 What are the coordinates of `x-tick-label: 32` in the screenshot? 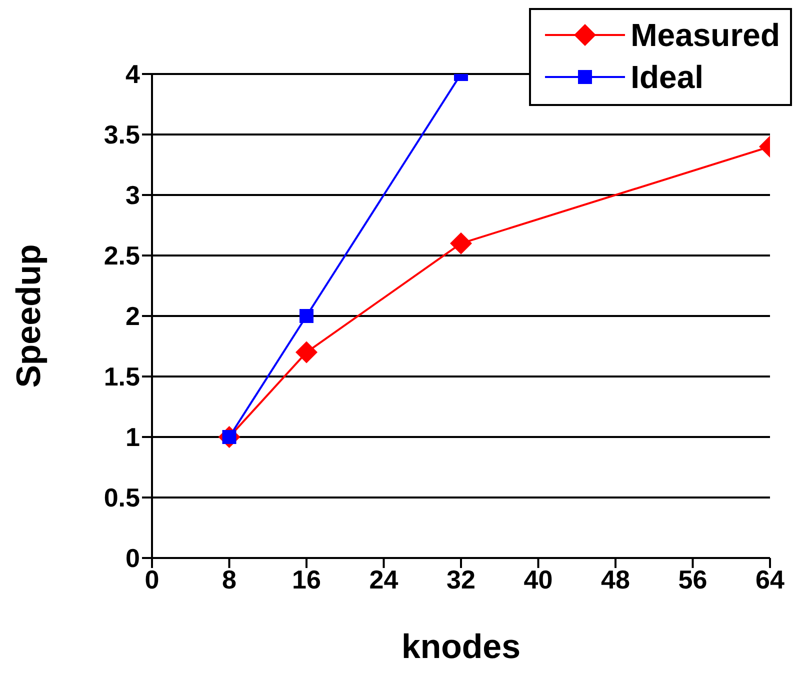 It's located at (461, 579).